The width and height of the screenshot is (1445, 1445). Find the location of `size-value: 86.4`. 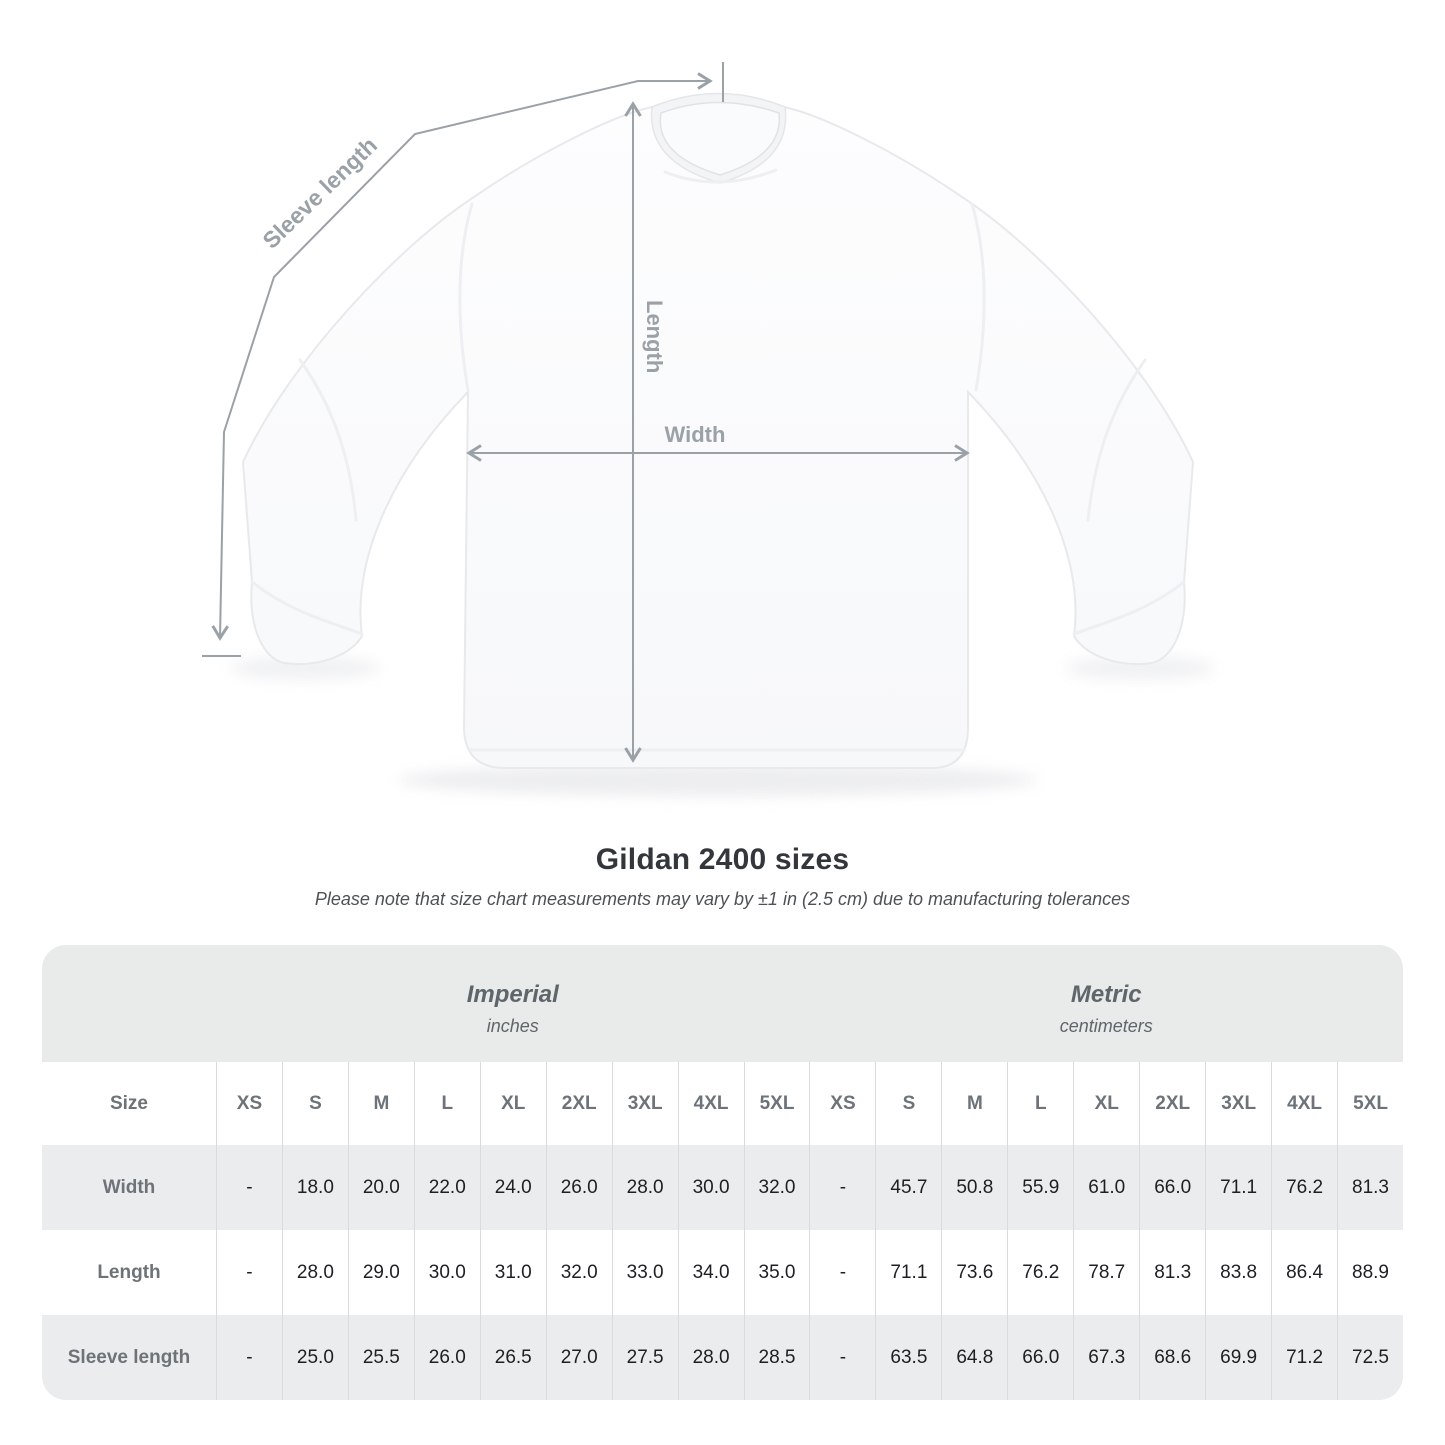

size-value: 86.4 is located at coordinates (1304, 1272).